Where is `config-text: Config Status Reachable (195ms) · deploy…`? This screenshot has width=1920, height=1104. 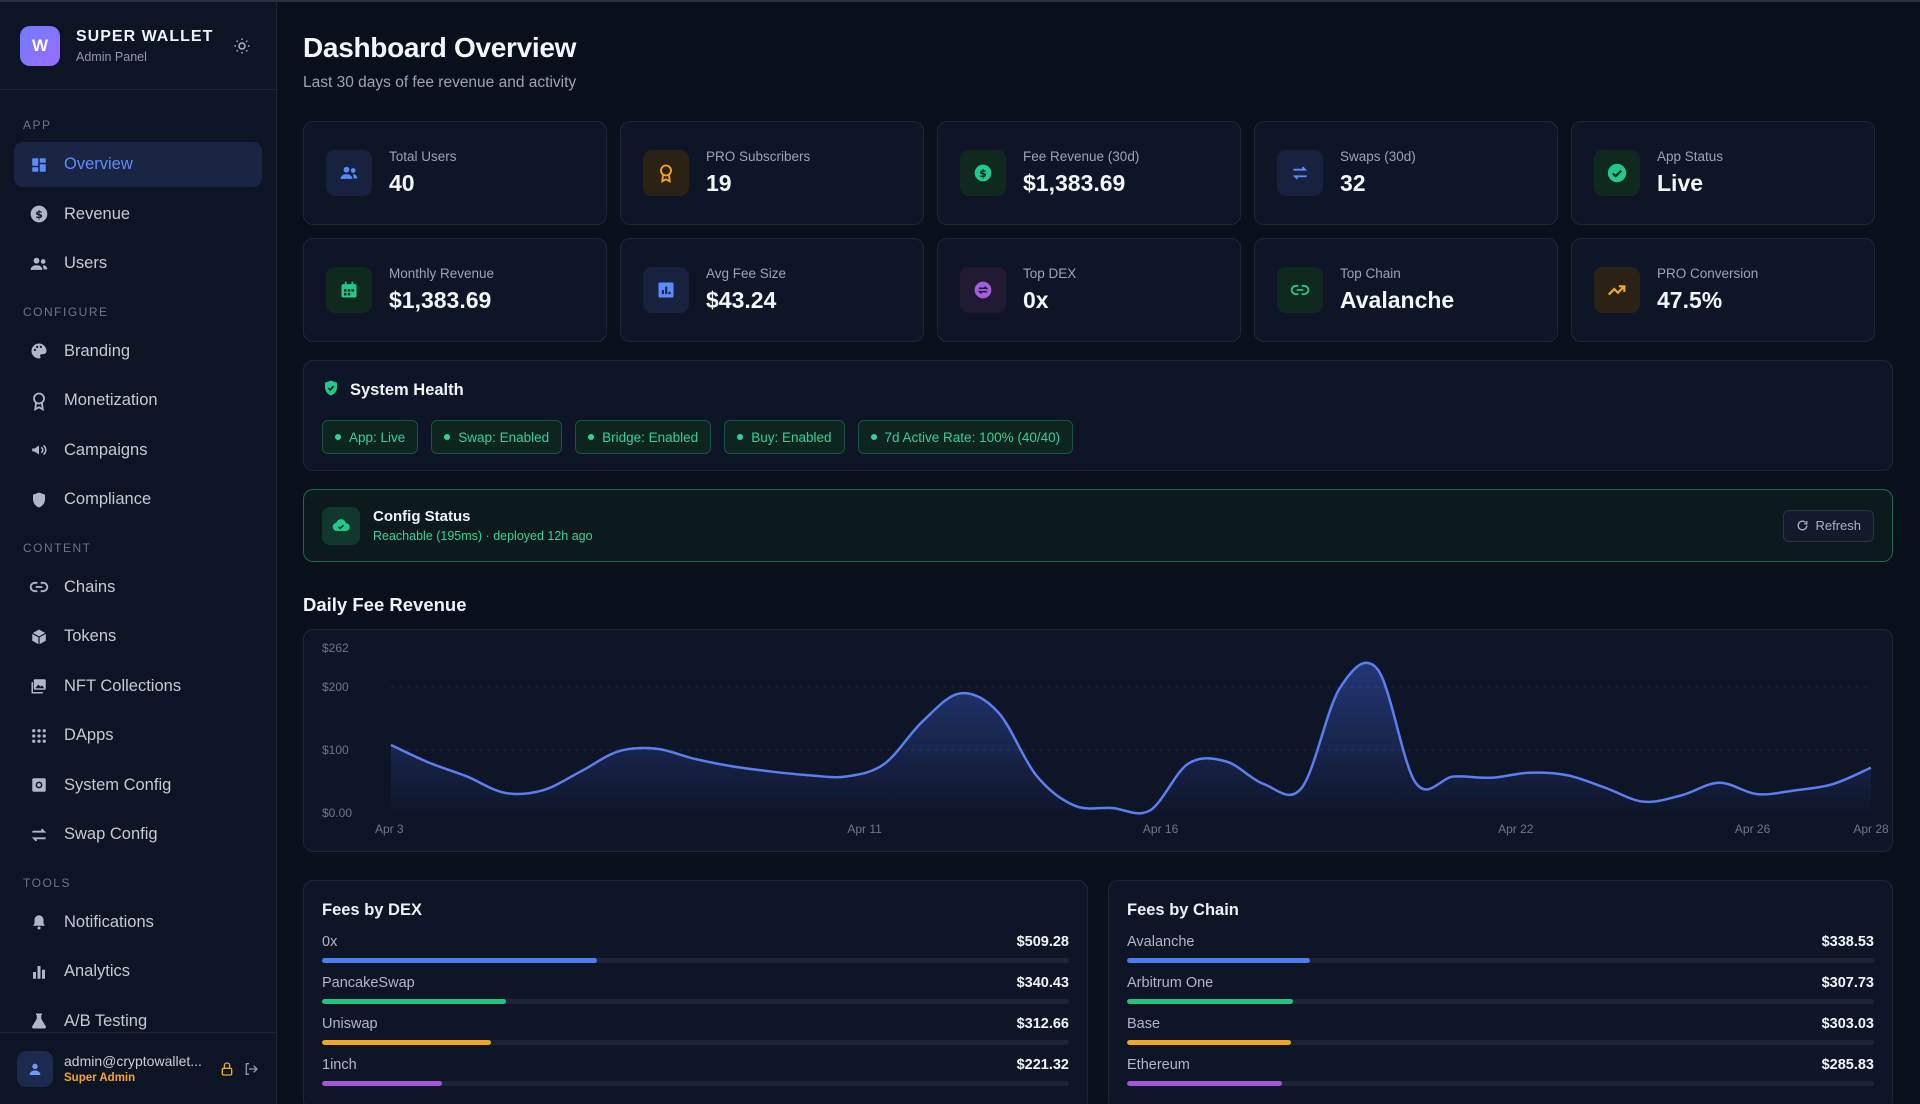
config-text: Config Status Reachable (195ms) · deploy… is located at coordinates (483, 525).